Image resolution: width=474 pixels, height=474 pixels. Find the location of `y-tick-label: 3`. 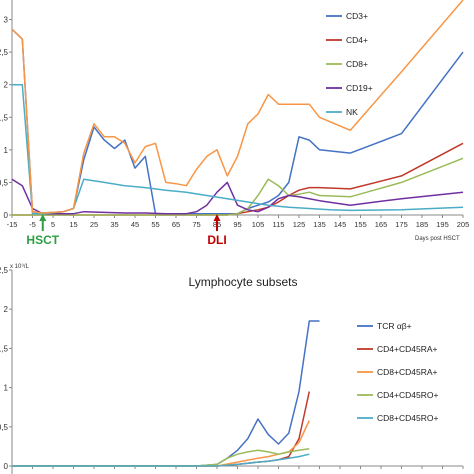

y-tick-label: 3 is located at coordinates (6, 20).